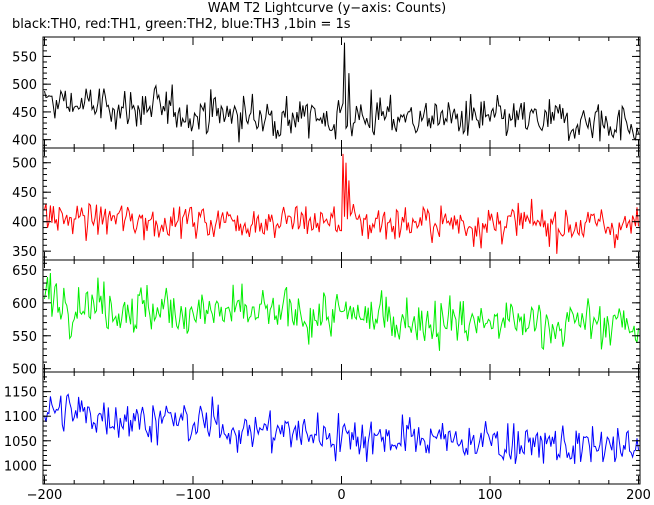 The image size is (654, 505). I want to click on y-tick-label: 650, so click(24, 271).